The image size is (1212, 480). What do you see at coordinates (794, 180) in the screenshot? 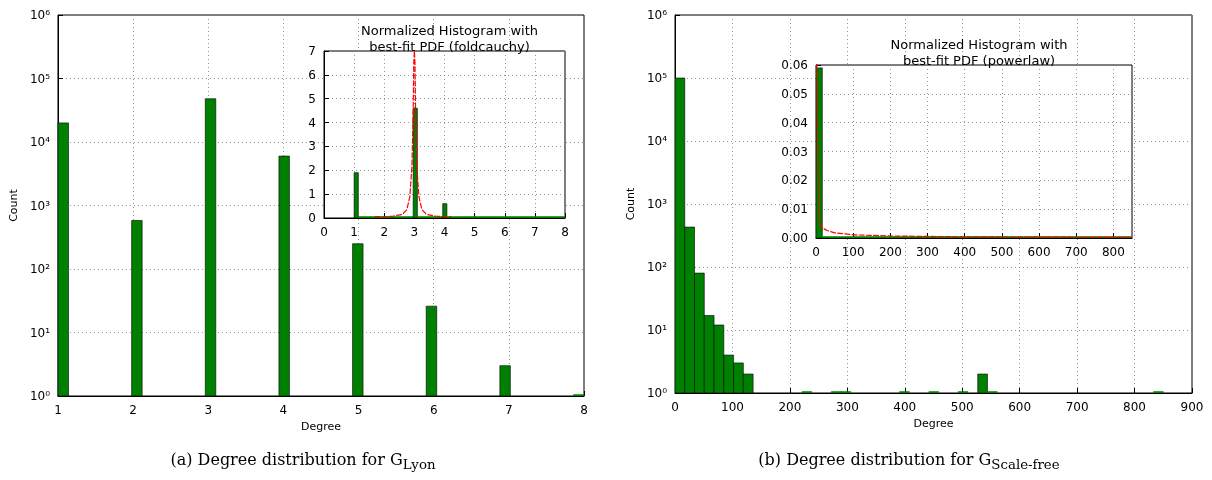
I see `y-tick-label: 0.02` at bounding box center [794, 180].